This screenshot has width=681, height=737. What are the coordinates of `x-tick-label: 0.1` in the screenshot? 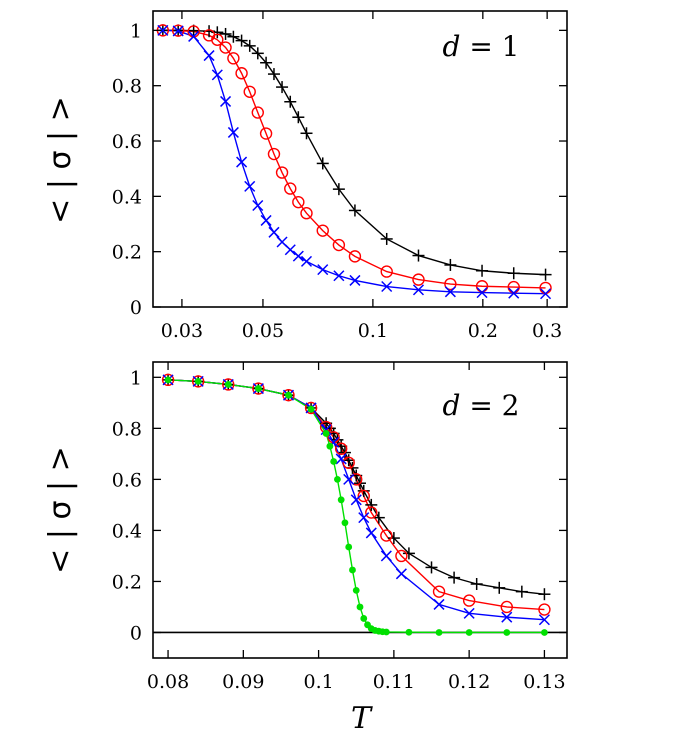 It's located at (373, 331).